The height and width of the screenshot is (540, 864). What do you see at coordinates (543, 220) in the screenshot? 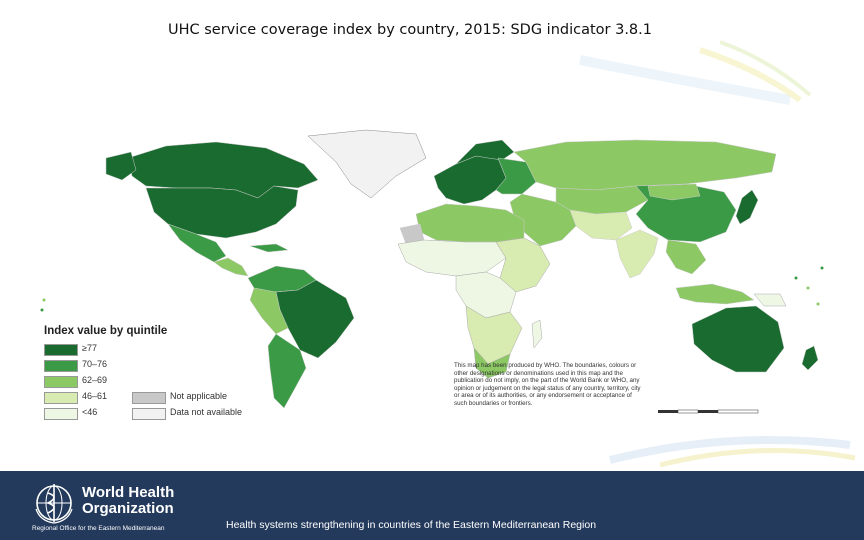
I see `region-middle-east` at bounding box center [543, 220].